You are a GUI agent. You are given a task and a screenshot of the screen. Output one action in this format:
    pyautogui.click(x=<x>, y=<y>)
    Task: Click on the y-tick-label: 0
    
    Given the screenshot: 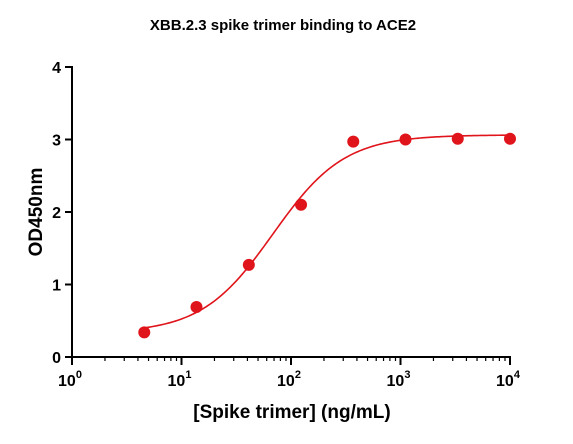 What is the action you would take?
    pyautogui.click(x=56, y=358)
    